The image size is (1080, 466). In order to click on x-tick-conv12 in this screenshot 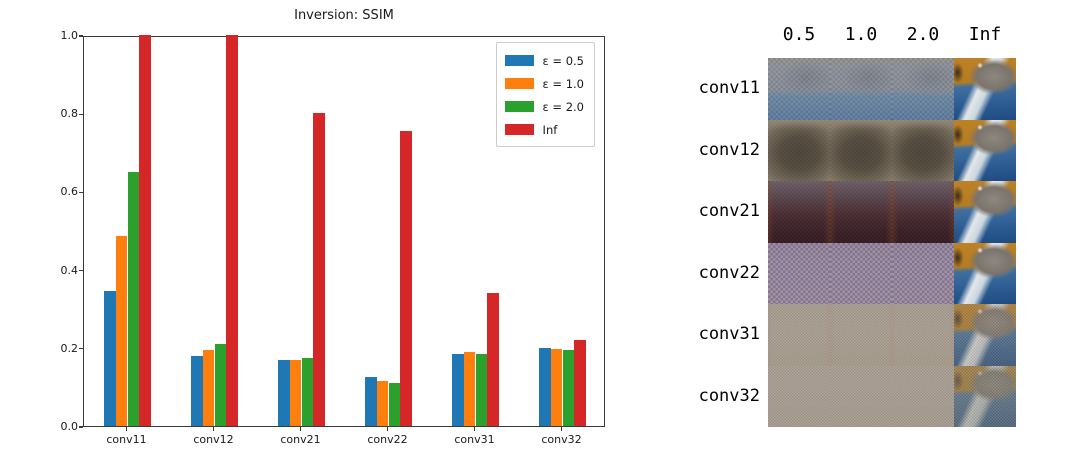, I will do `click(213, 429)`.